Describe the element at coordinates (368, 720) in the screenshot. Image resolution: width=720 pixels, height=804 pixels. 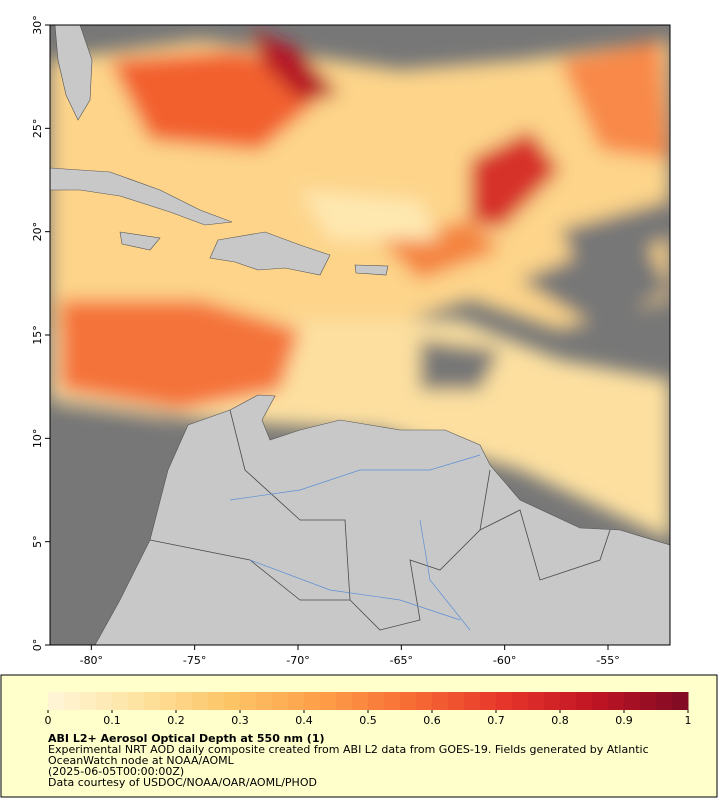
I see `colorbar-tick-label: 0.5` at that location.